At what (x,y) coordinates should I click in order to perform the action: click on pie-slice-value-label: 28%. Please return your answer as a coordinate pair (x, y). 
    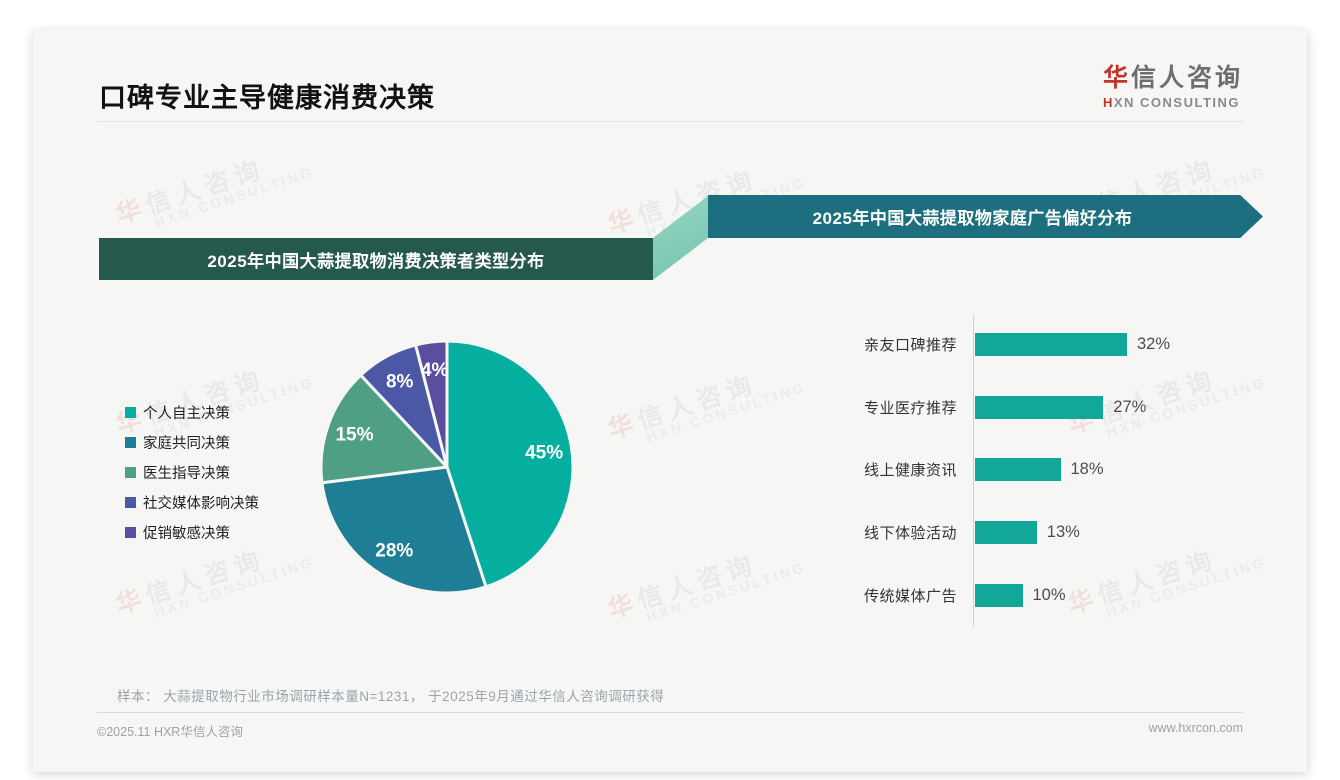
    Looking at the image, I should click on (394, 551).